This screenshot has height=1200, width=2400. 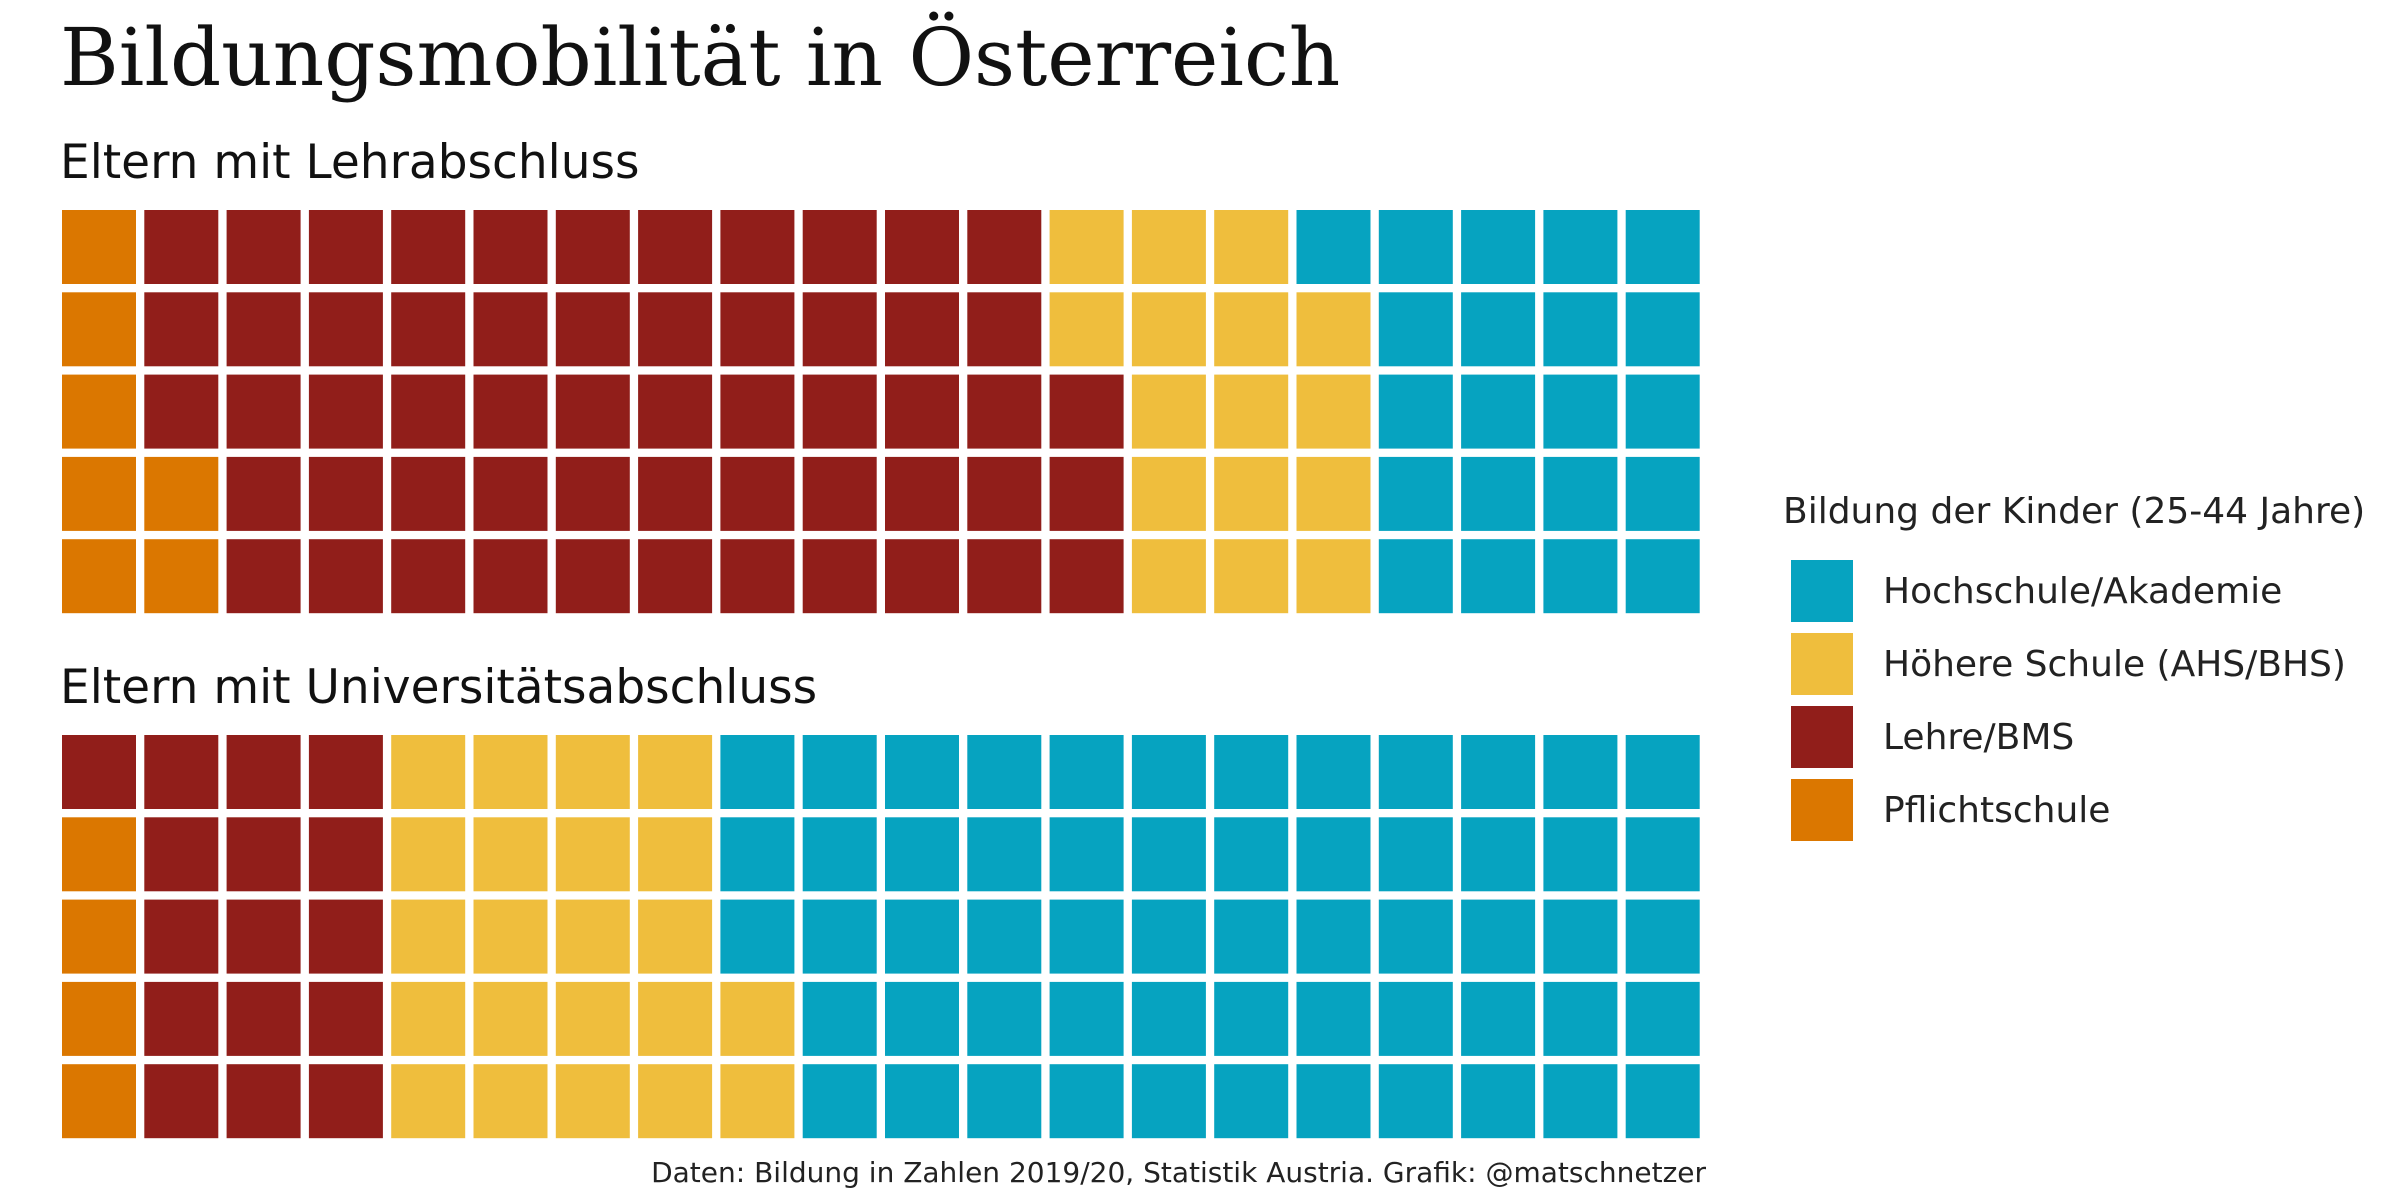 I want to click on panel-title-lehrabschluss: Eltern mit Lehrabschluss, so click(x=350, y=163).